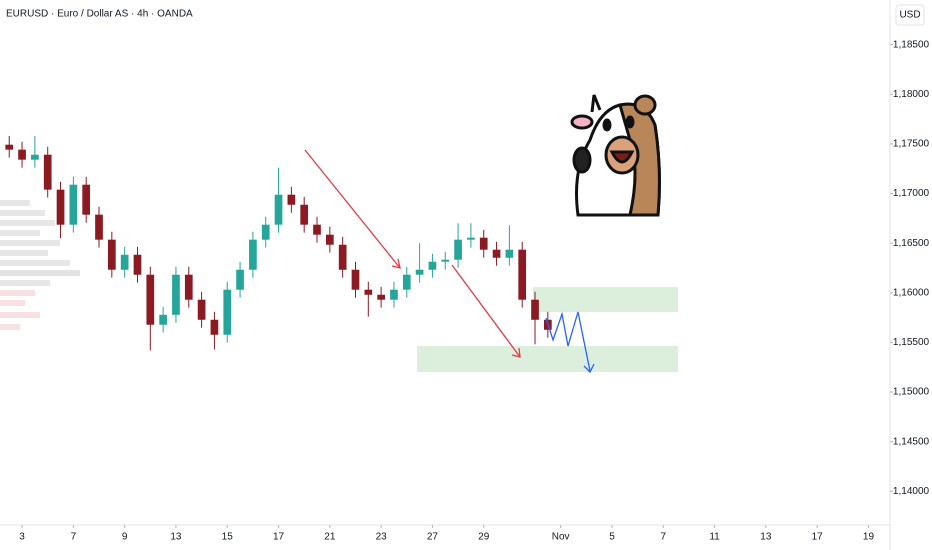  I want to click on x-tick-label: 29, so click(484, 537).